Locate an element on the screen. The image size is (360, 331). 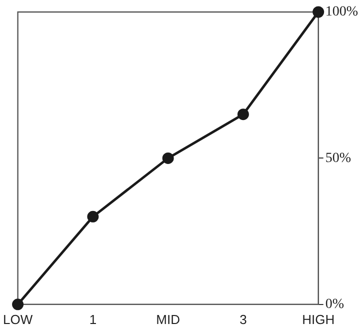
y-tick-label: 100% is located at coordinates (341, 12).